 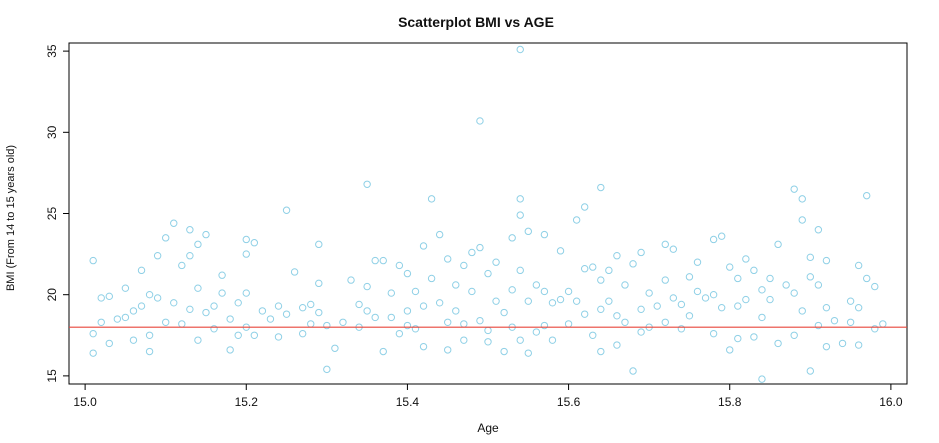 I want to click on y-axis: 15 20 25 30 35, so click(x=57, y=213).